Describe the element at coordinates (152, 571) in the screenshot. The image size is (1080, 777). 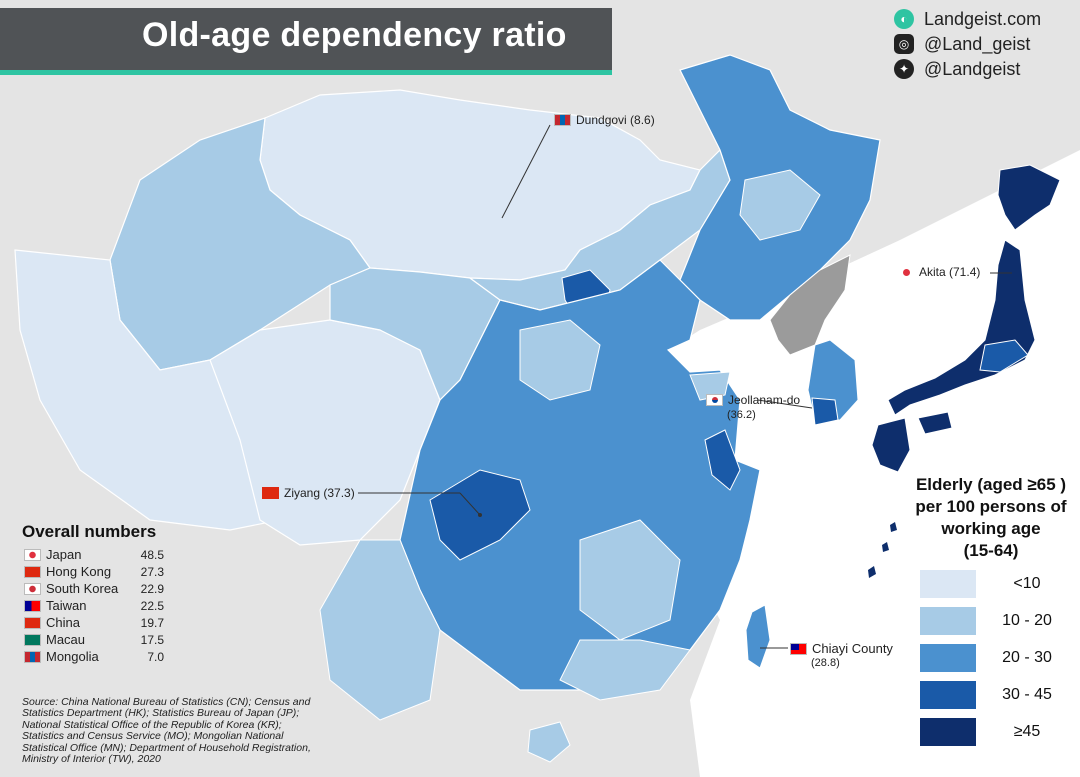
I see `overall-row-value: 27.3` at that location.